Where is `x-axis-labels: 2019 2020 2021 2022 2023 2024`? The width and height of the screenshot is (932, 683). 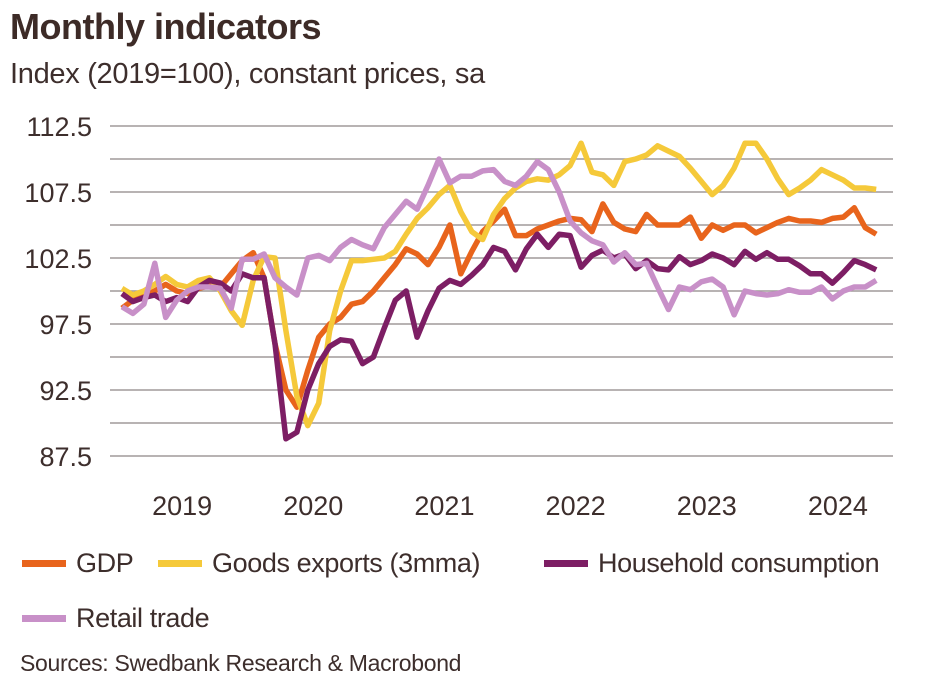 x-axis-labels: 2019 2020 2021 2022 2023 2024 is located at coordinates (510, 506).